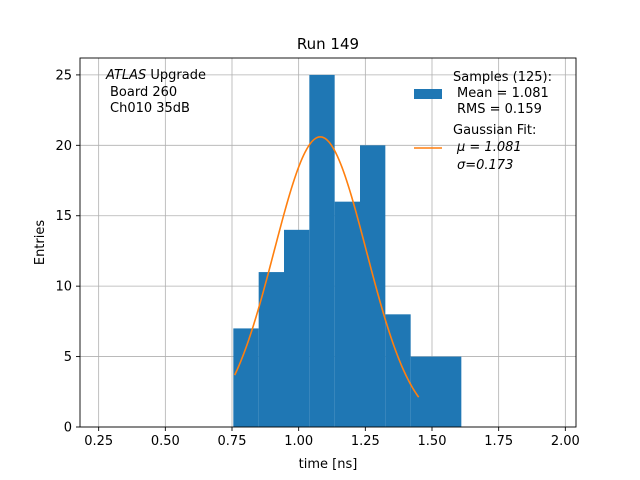  What do you see at coordinates (63, 216) in the screenshot?
I see `y-tick-label: 15` at bounding box center [63, 216].